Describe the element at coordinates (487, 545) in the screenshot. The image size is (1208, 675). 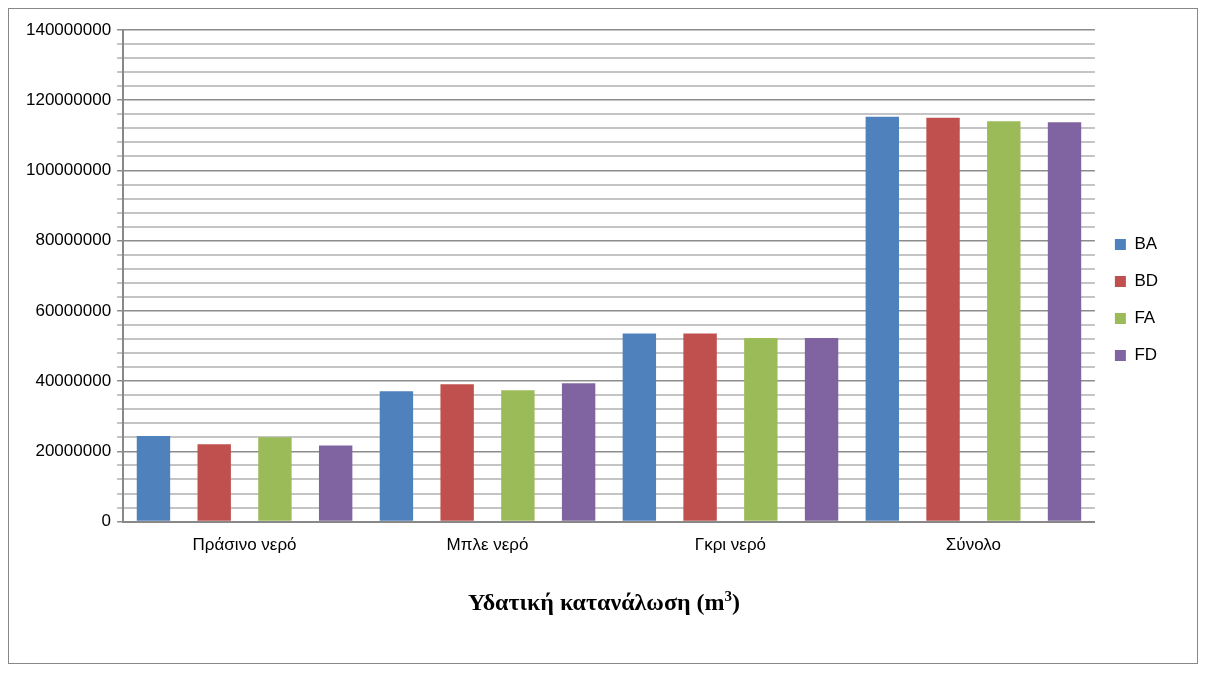
I see `x-tick-label: Μπλε νερό` at that location.